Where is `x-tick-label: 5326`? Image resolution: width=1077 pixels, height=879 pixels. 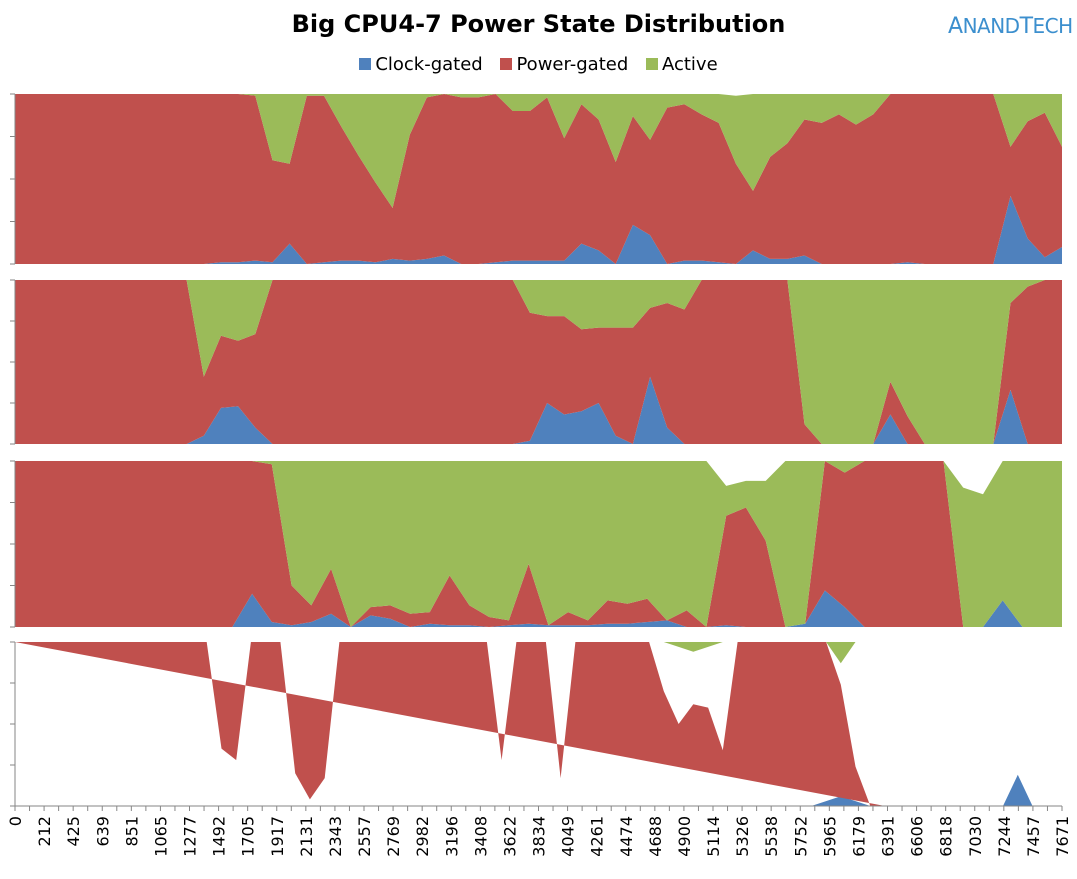 x-tick-label: 5326 is located at coordinates (742, 836).